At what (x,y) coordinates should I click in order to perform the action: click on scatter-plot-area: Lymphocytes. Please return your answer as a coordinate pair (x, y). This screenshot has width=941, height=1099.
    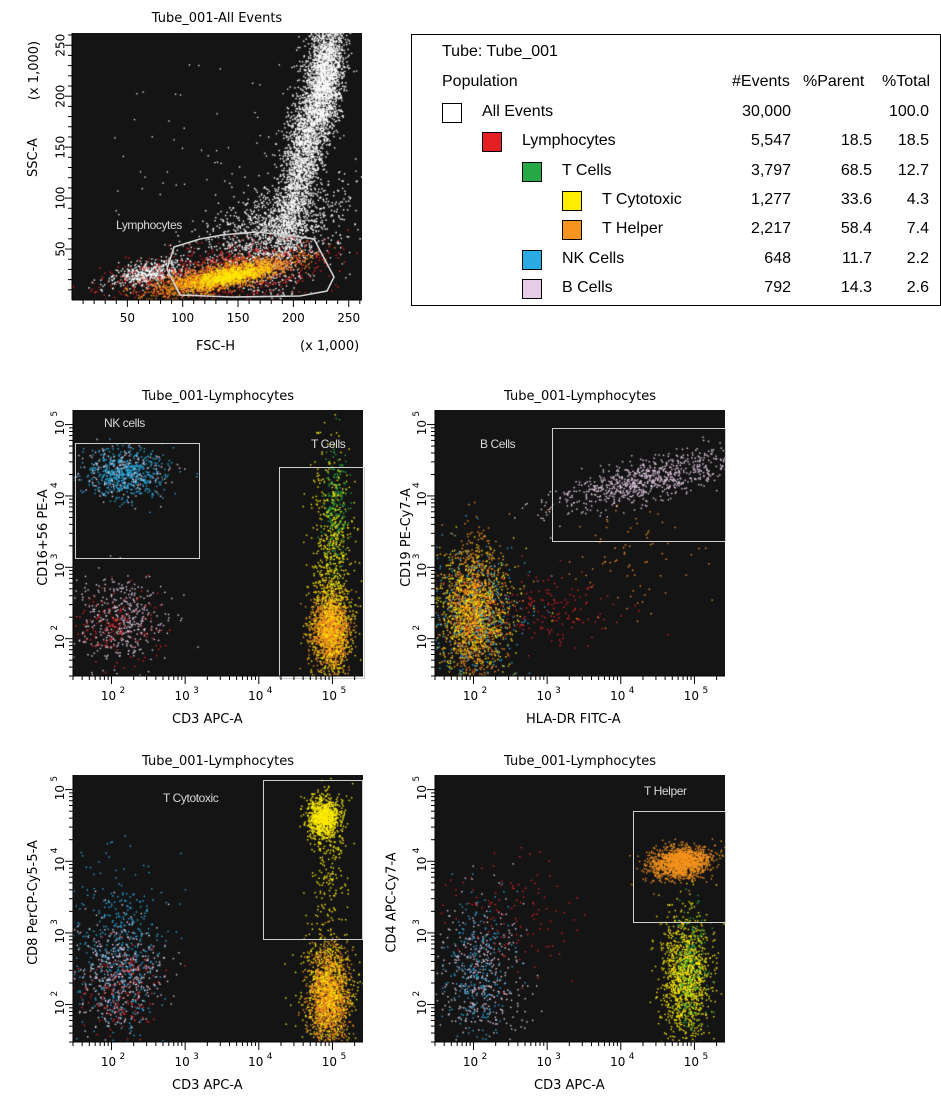
    Looking at the image, I should click on (217, 166).